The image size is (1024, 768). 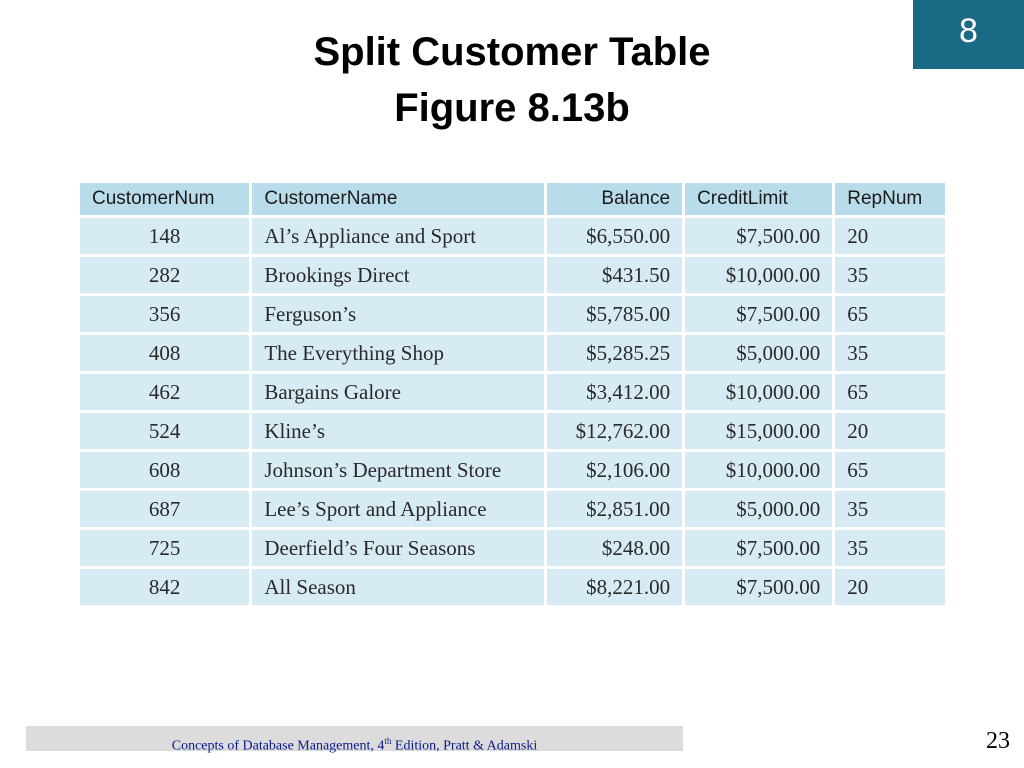 I want to click on column-header-repnum: RepNum, so click(x=890, y=199).